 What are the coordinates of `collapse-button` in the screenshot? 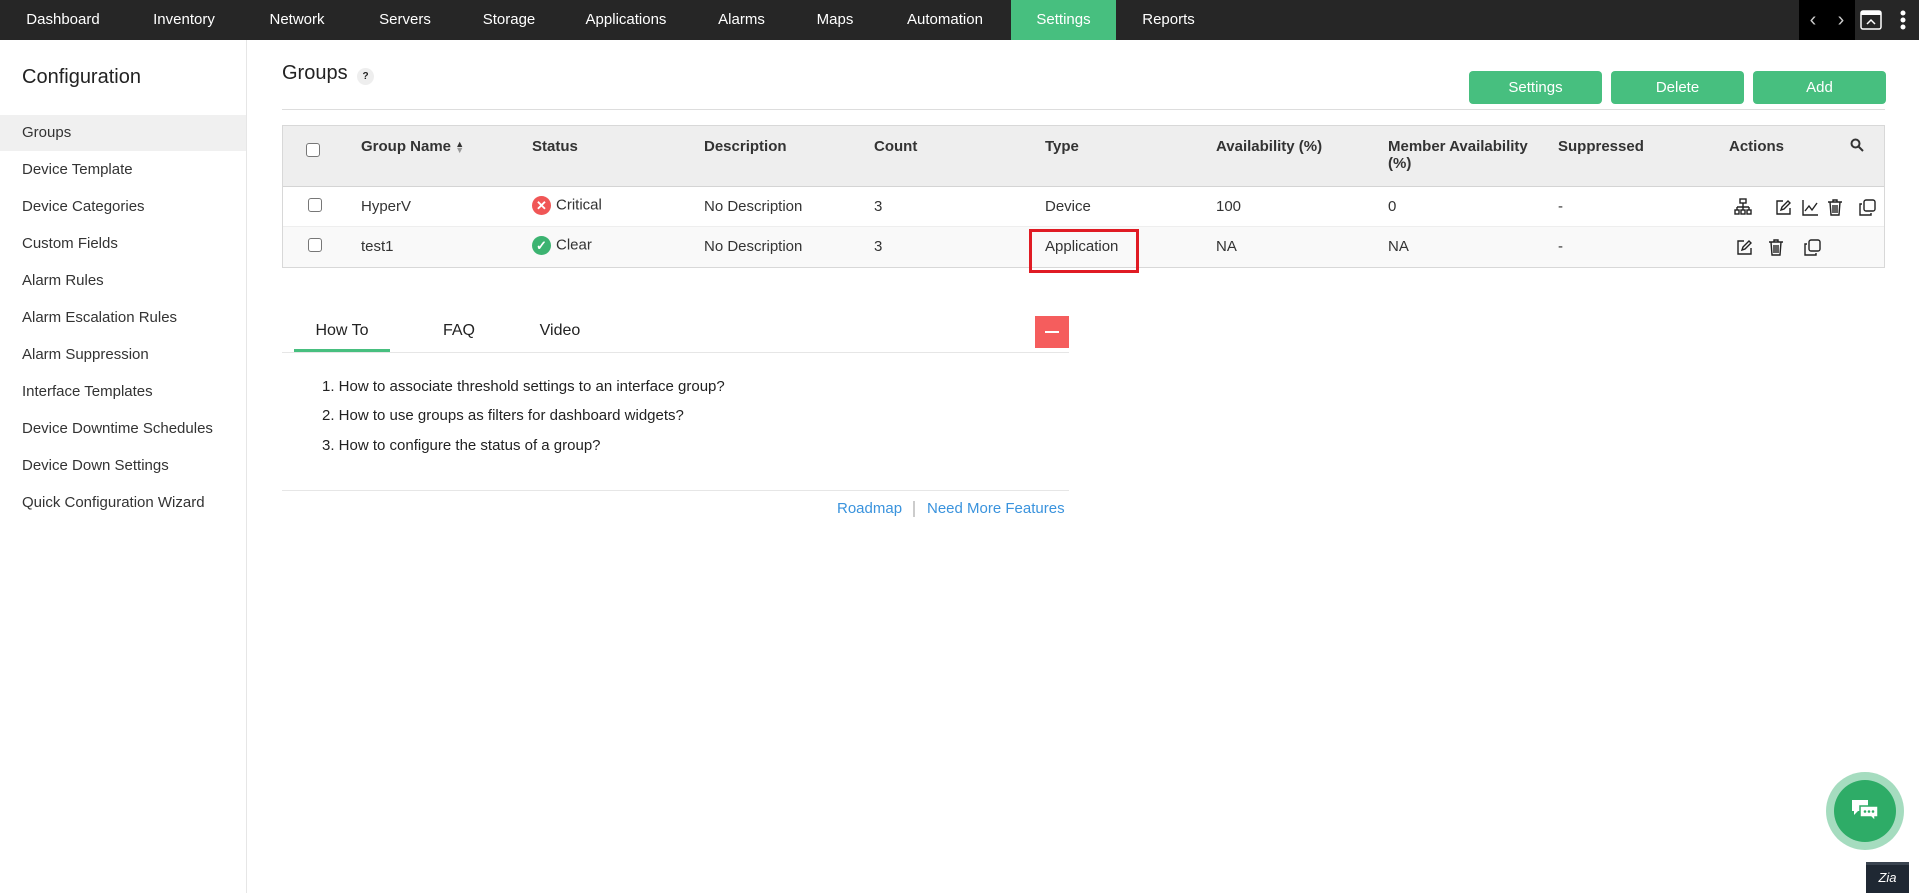 It's located at (1052, 332).